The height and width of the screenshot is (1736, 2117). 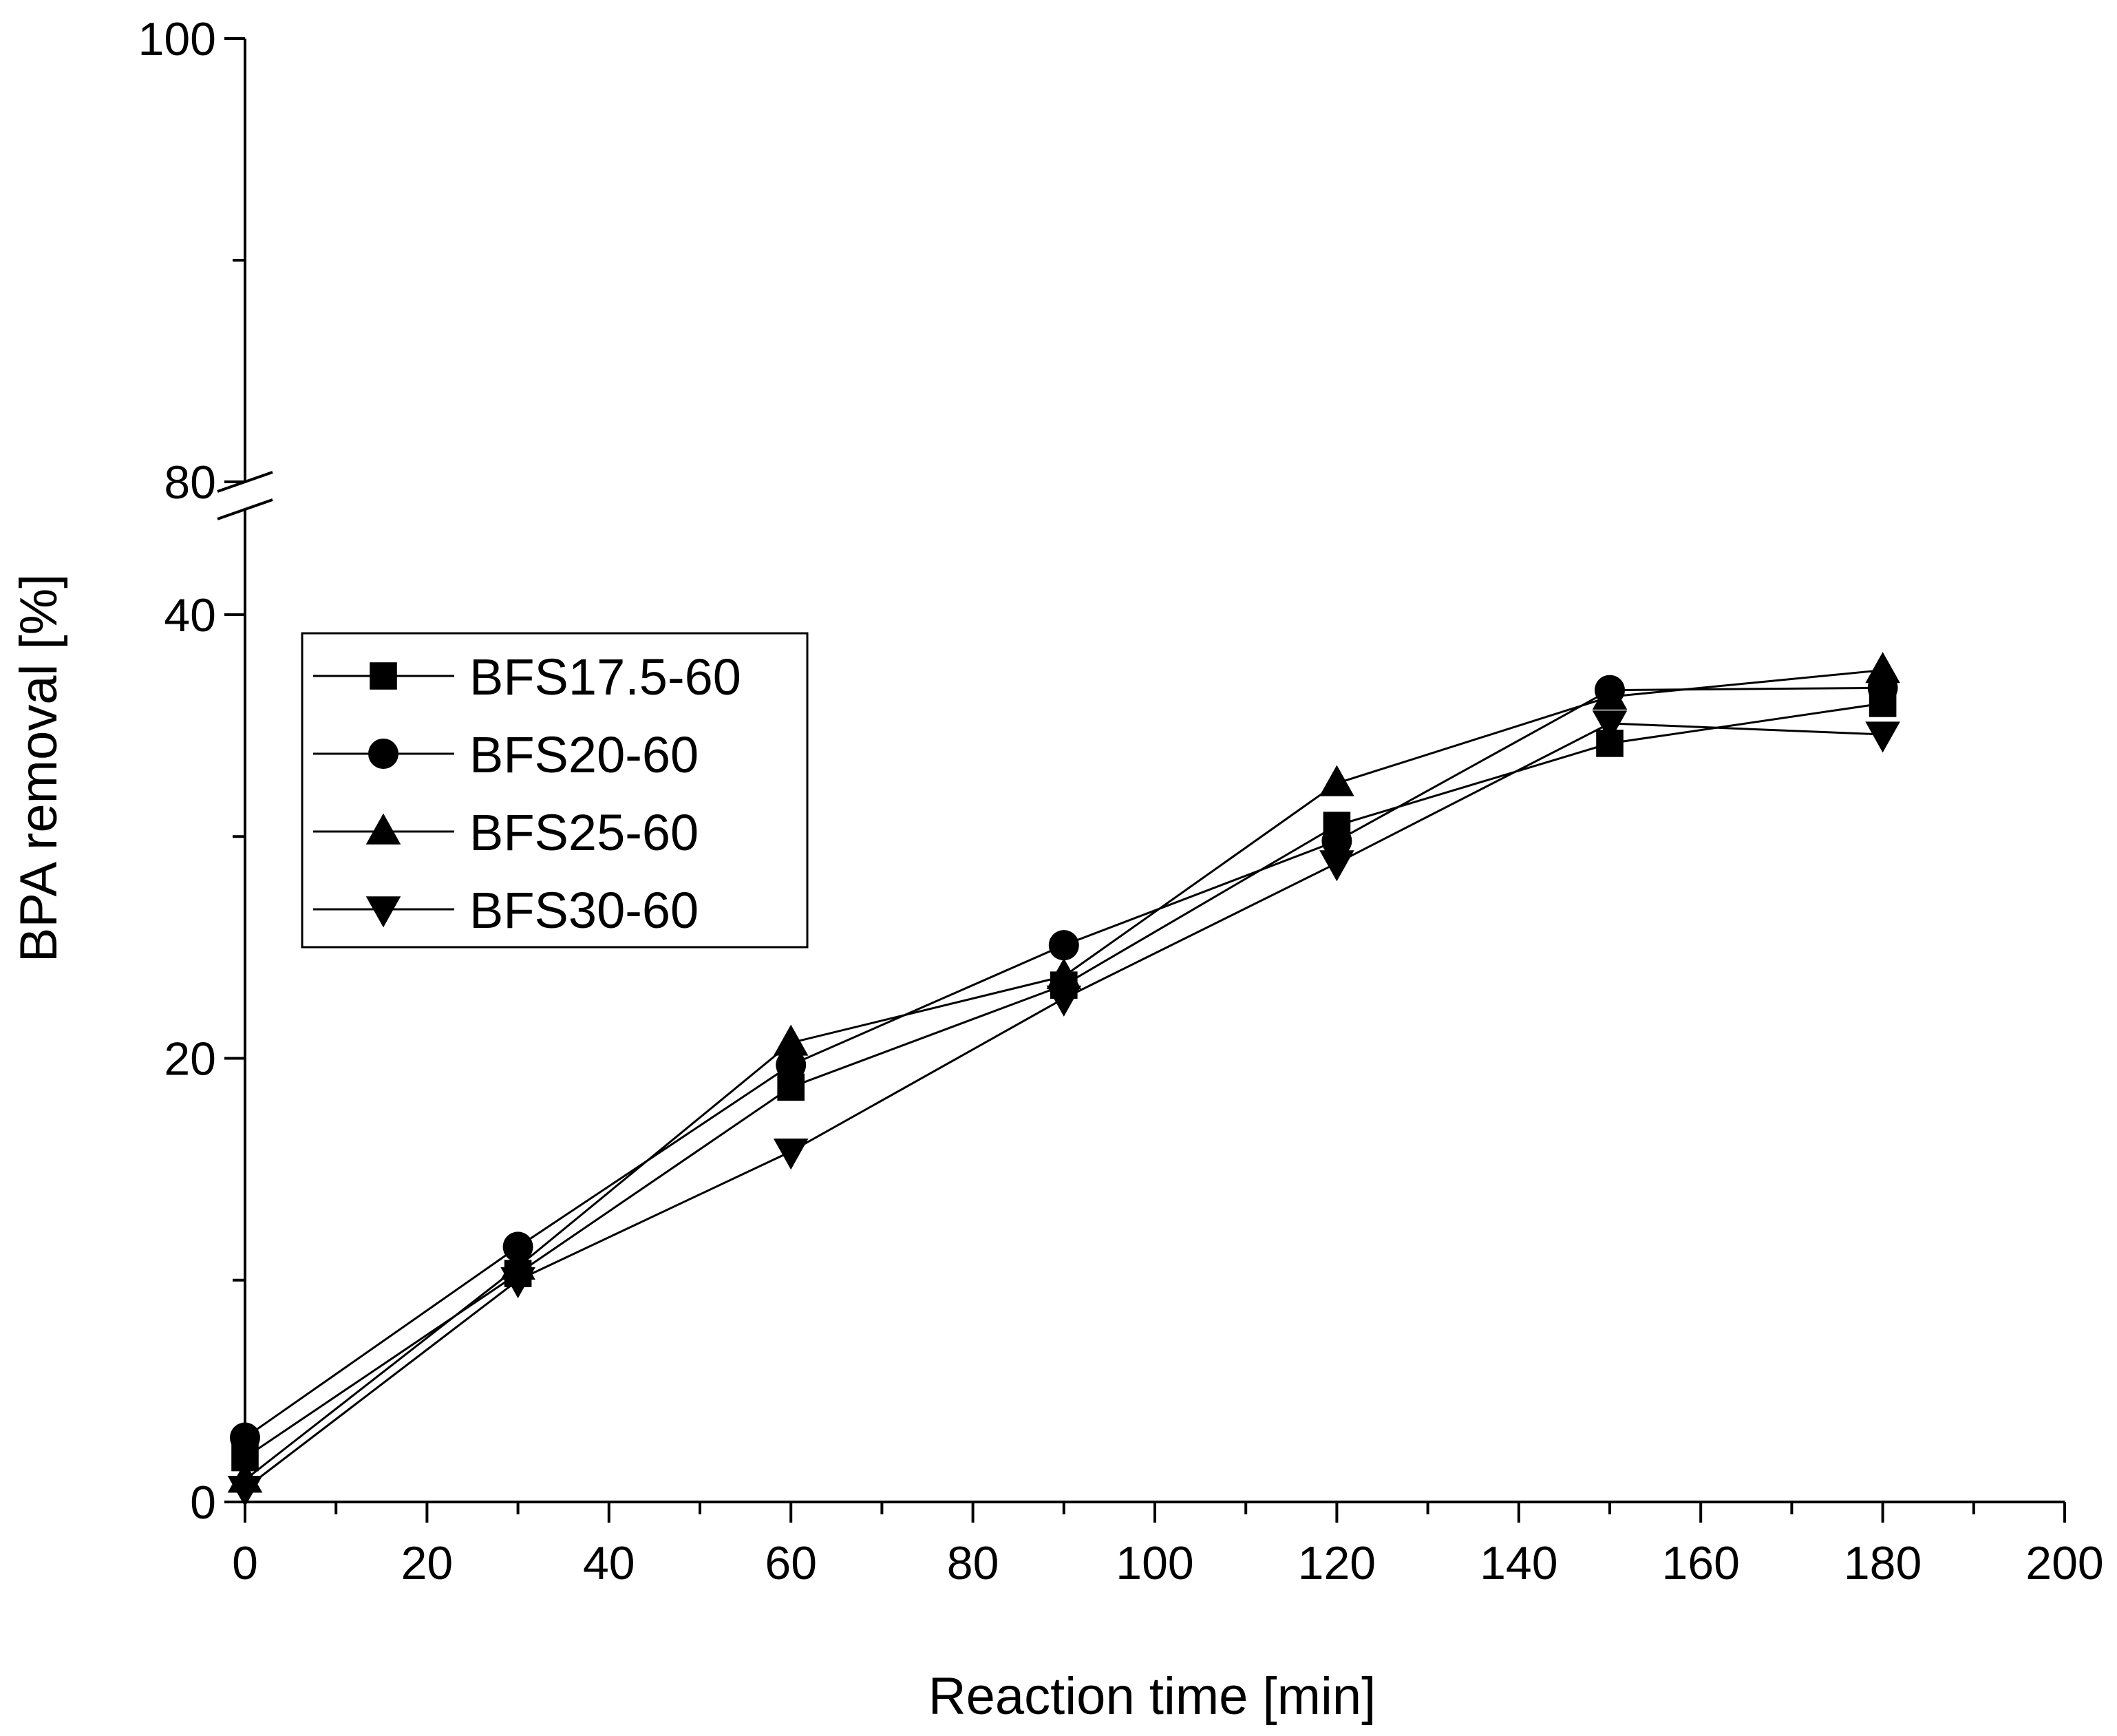 What do you see at coordinates (1700, 1563) in the screenshot?
I see `x-tick-label-160: 160` at bounding box center [1700, 1563].